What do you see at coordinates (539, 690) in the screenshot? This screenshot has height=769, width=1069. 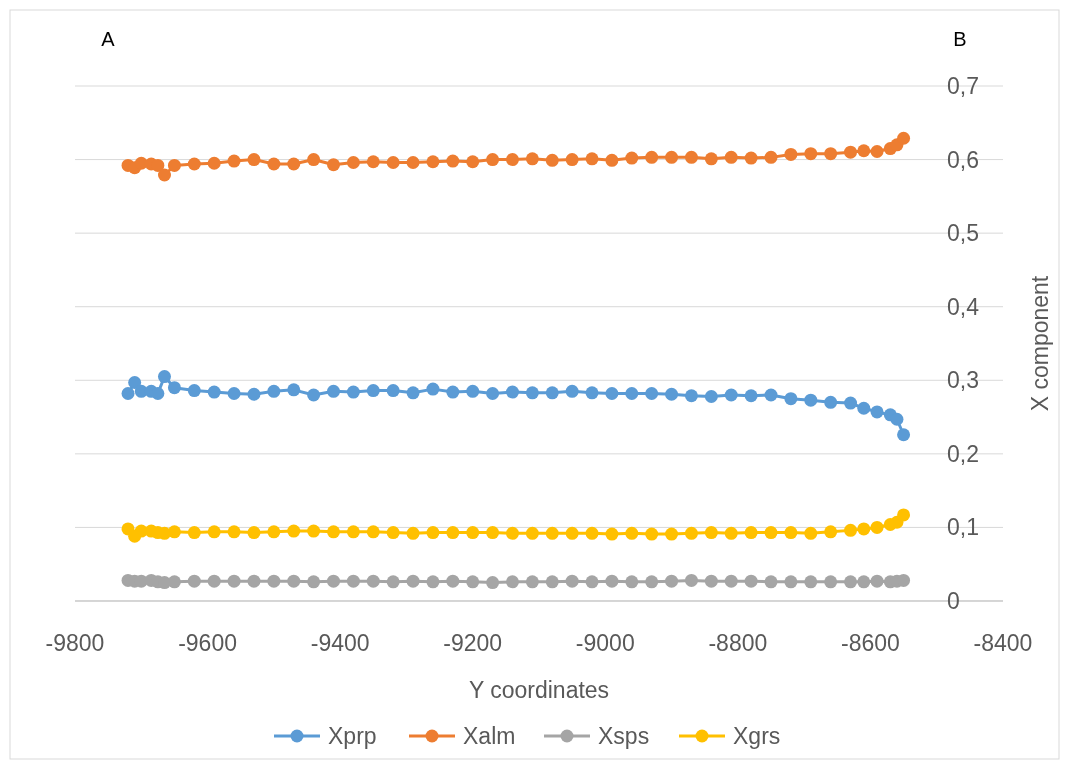 I see `x-axis-title: Y coordinates` at bounding box center [539, 690].